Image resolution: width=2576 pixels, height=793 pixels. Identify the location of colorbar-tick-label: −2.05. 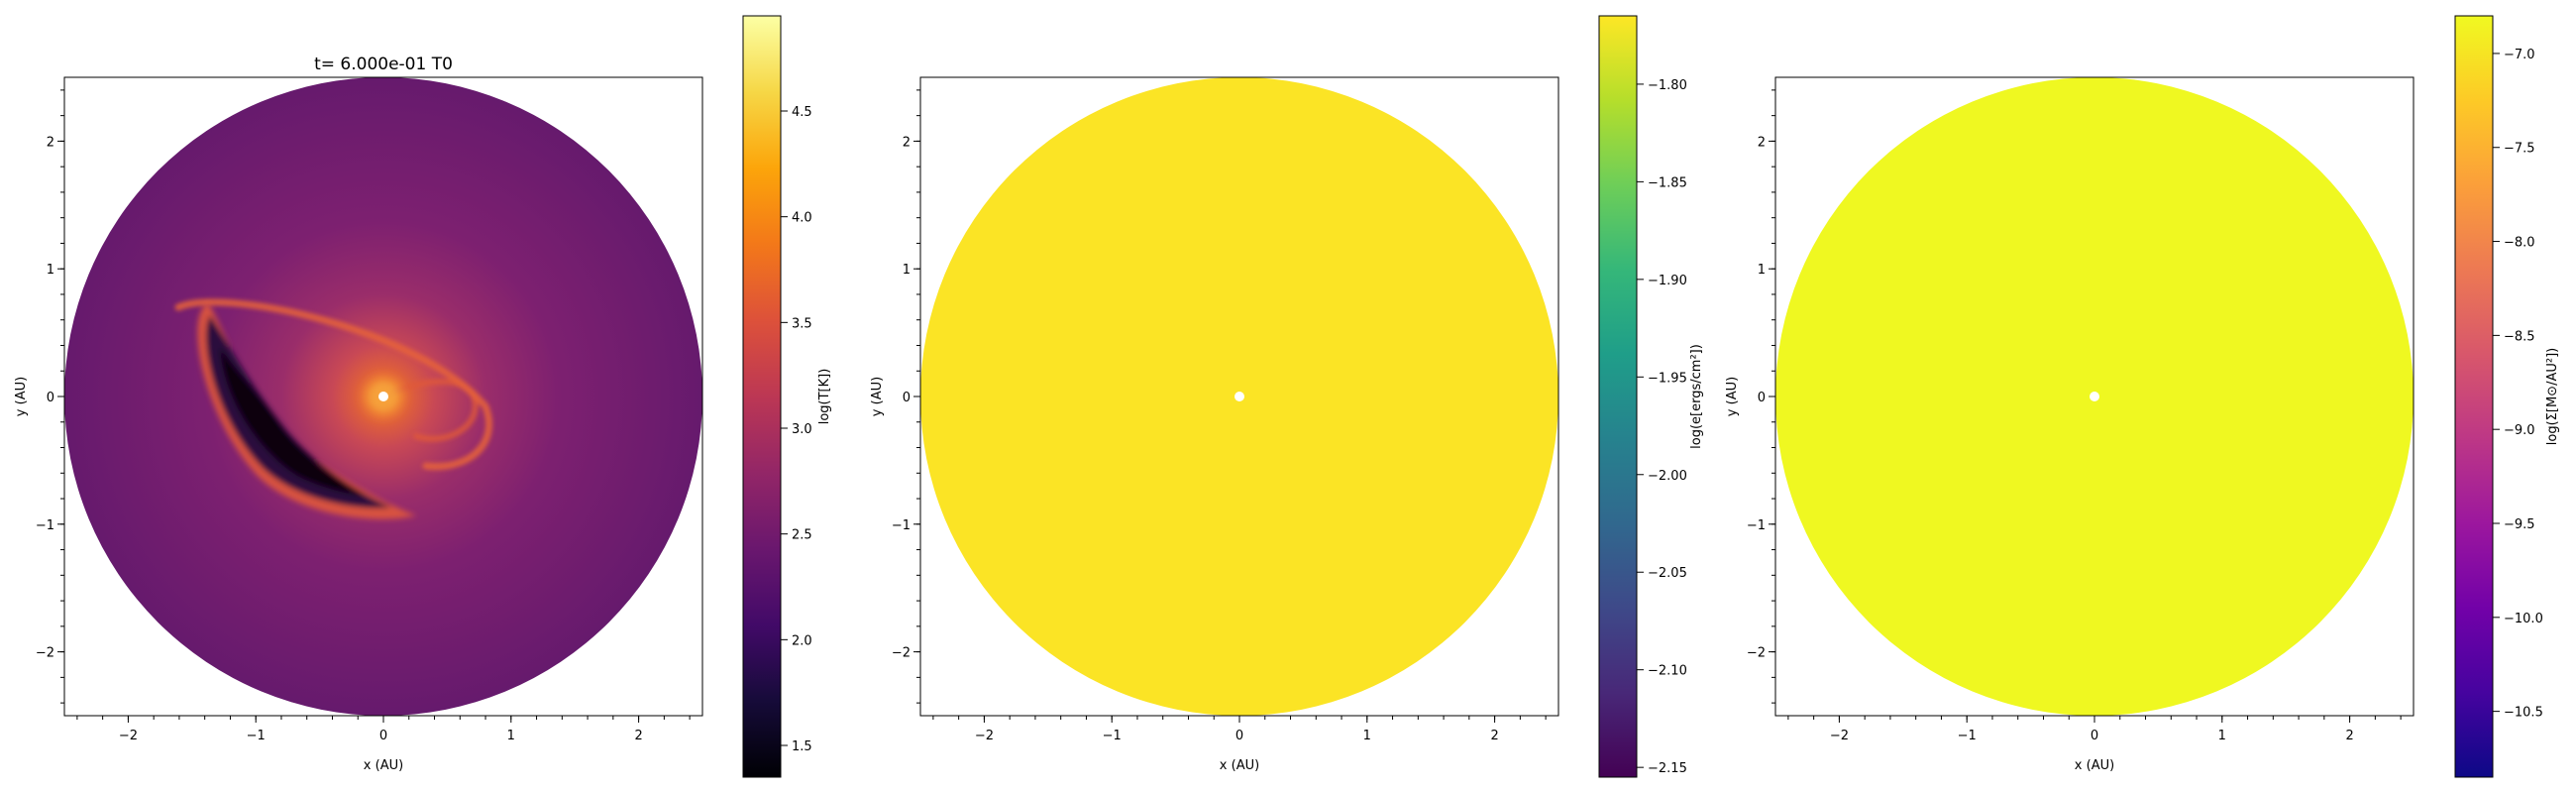
(1667, 573).